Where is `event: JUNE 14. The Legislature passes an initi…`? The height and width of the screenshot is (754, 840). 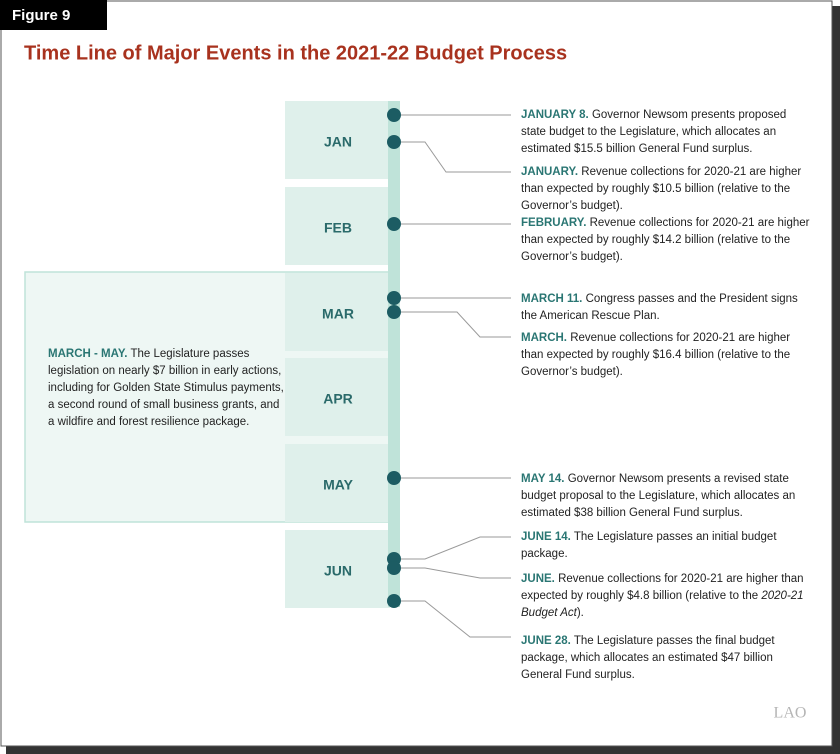
event: JUNE 14. The Legislature passes an initi… is located at coordinates (667, 546).